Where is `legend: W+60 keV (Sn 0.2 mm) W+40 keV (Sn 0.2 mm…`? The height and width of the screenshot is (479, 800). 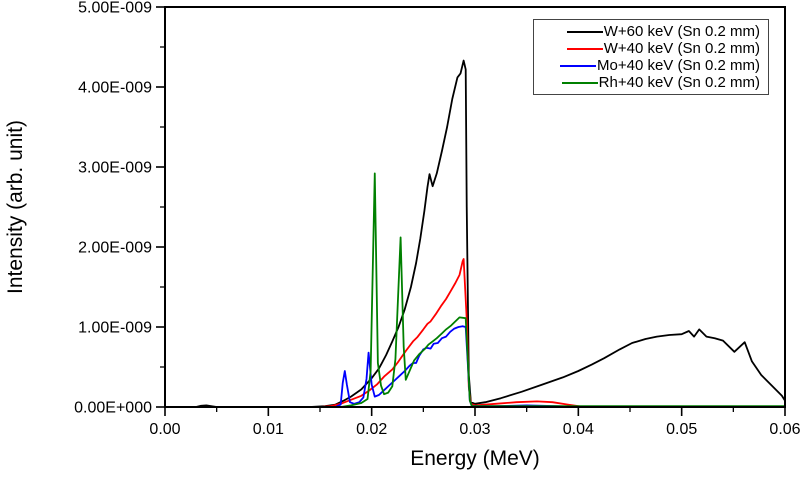 legend: W+60 keV (Sn 0.2 mm) W+40 keV (Sn 0.2 mm… is located at coordinates (651, 57).